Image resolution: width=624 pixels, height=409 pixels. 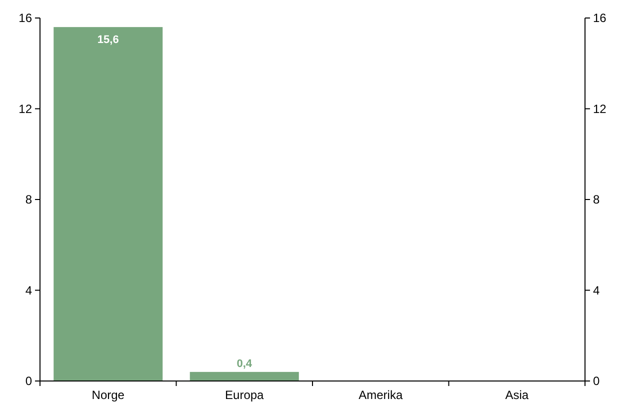 What do you see at coordinates (517, 395) in the screenshot?
I see `x-tick-label: Asia` at bounding box center [517, 395].